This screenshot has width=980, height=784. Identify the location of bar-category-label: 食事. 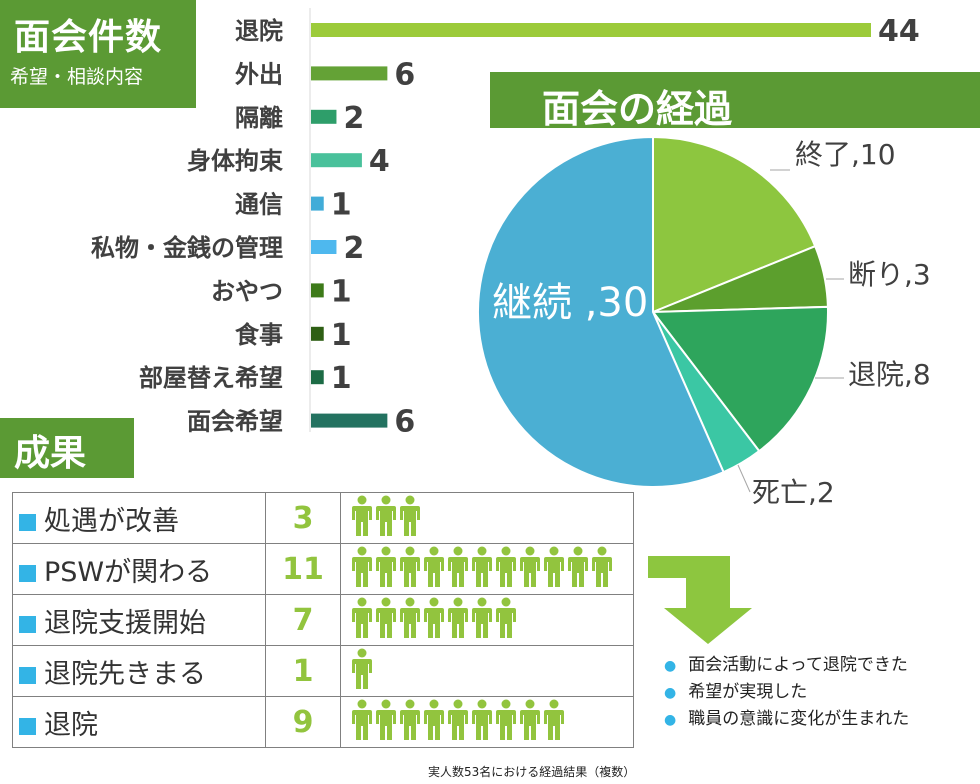
(259, 335).